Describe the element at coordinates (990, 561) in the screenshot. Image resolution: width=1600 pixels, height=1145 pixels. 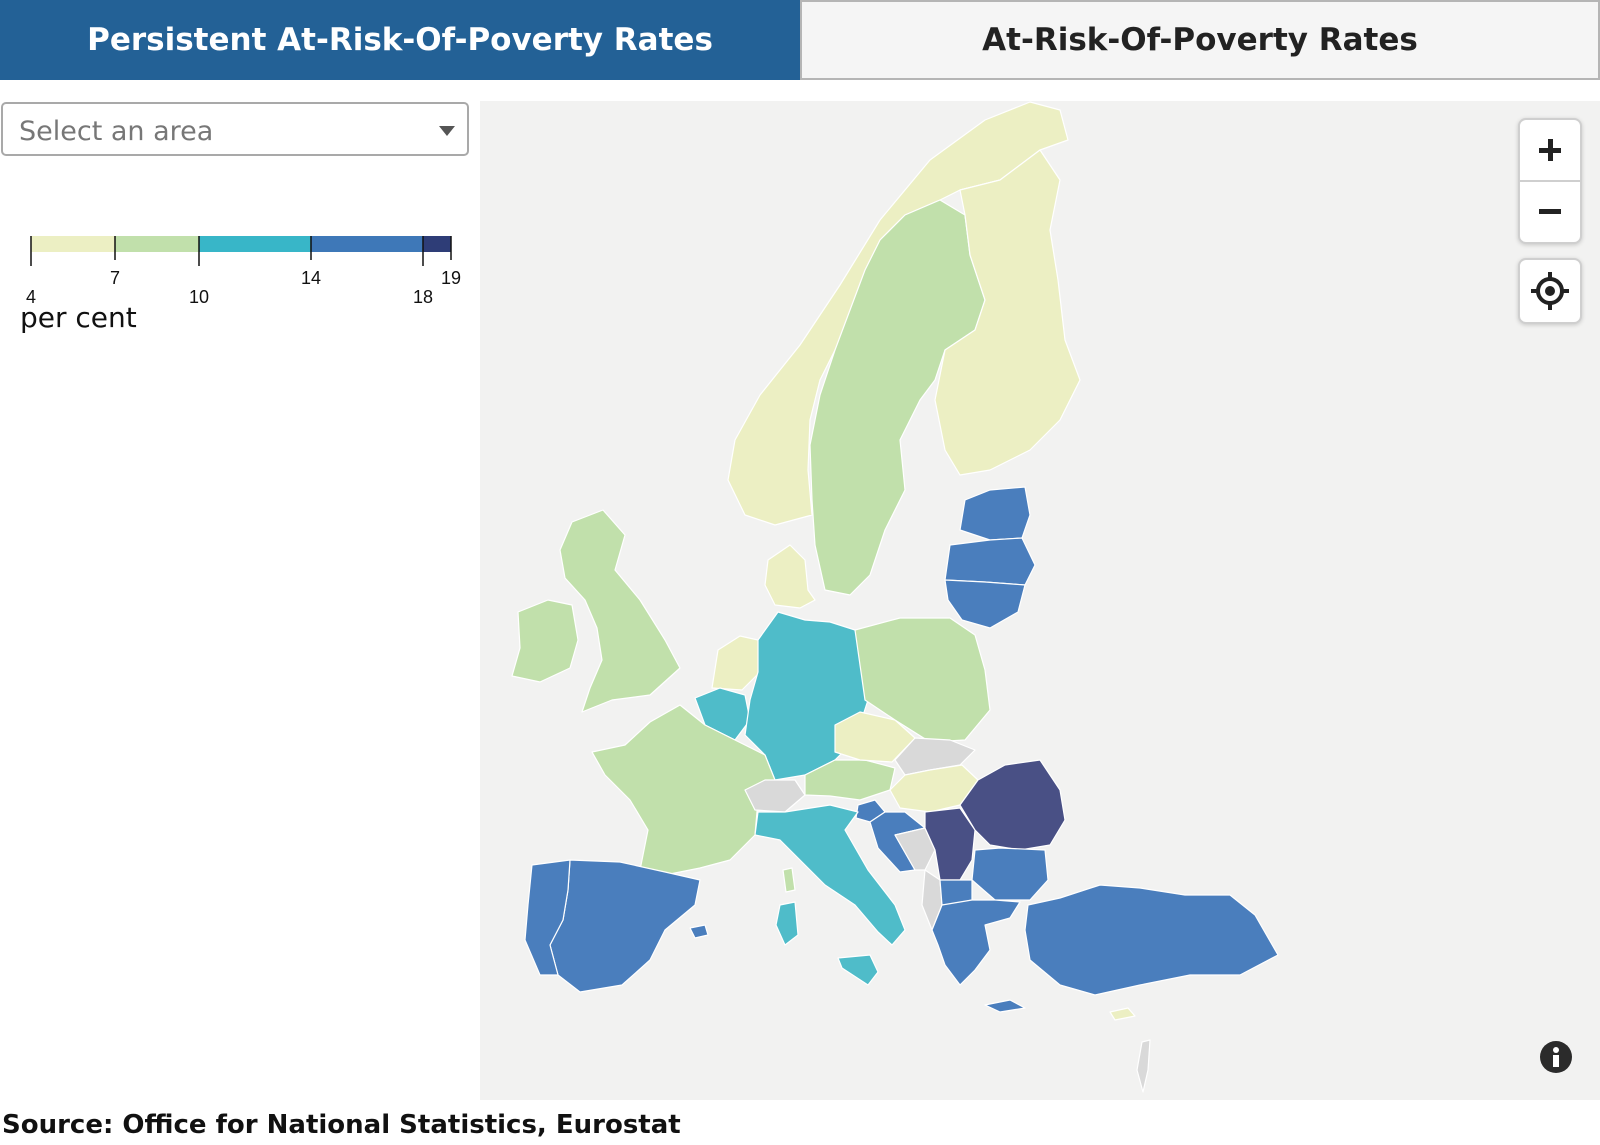
I see `region-latvia` at that location.